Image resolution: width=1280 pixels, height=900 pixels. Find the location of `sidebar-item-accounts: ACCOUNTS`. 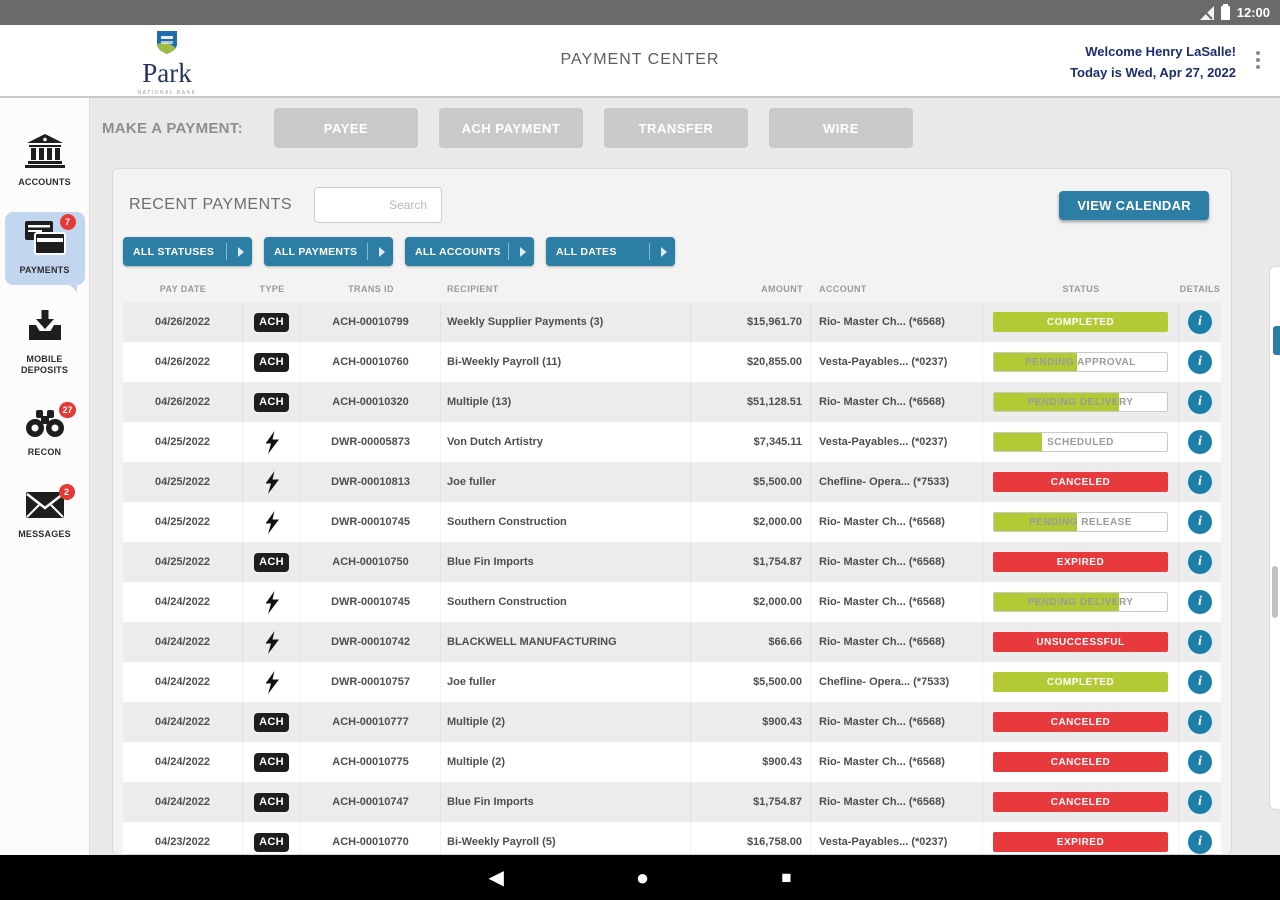

sidebar-item-accounts: ACCOUNTS is located at coordinates (45, 161).